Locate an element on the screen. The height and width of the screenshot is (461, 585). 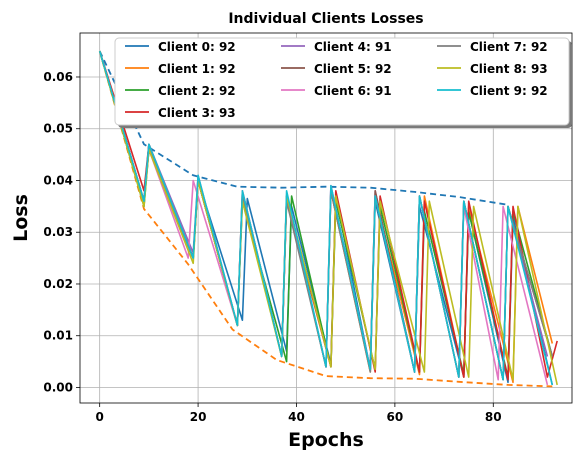
legend-label-client-6: Client 6: 91 is located at coordinates (353, 91).